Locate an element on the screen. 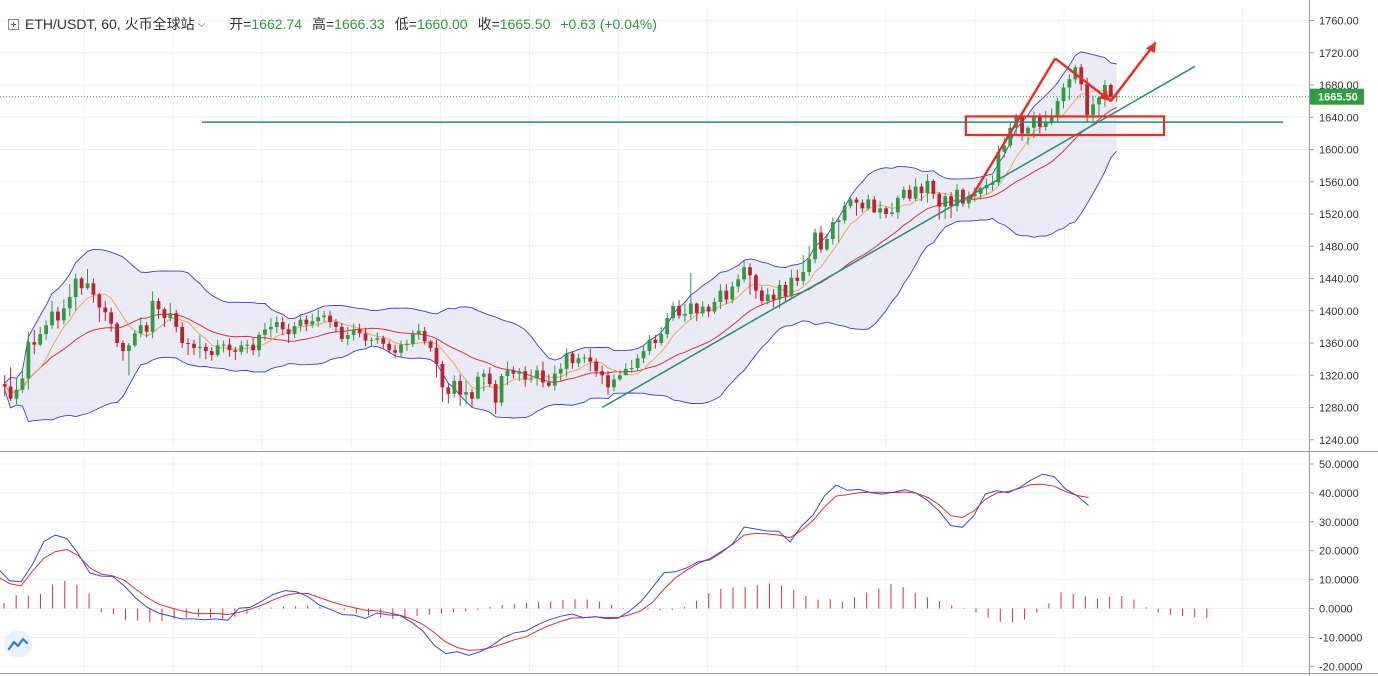 The width and height of the screenshot is (1378, 676). macd-tick-label: -10.0000 is located at coordinates (1340, 638).